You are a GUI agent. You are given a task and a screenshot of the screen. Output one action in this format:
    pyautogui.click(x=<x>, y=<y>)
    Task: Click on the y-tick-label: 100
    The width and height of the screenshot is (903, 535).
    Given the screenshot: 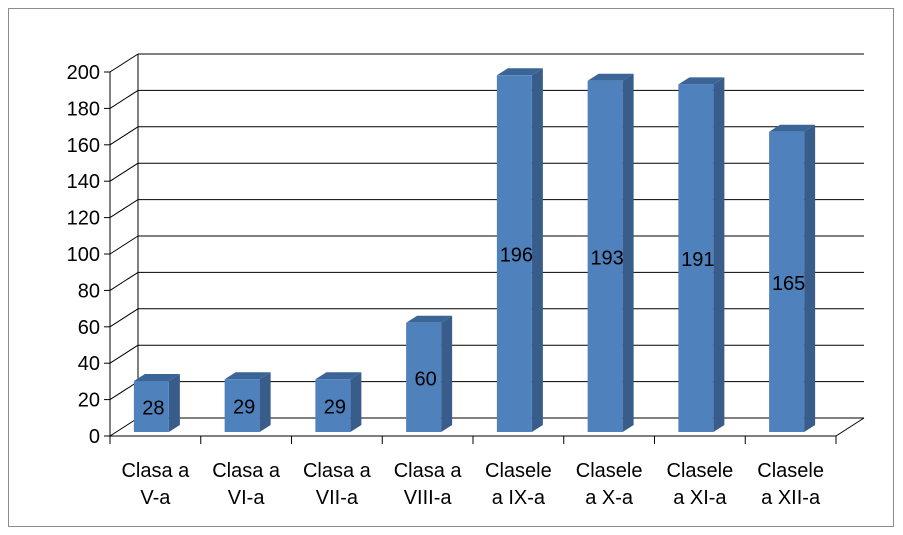 What is the action you would take?
    pyautogui.click(x=83, y=255)
    